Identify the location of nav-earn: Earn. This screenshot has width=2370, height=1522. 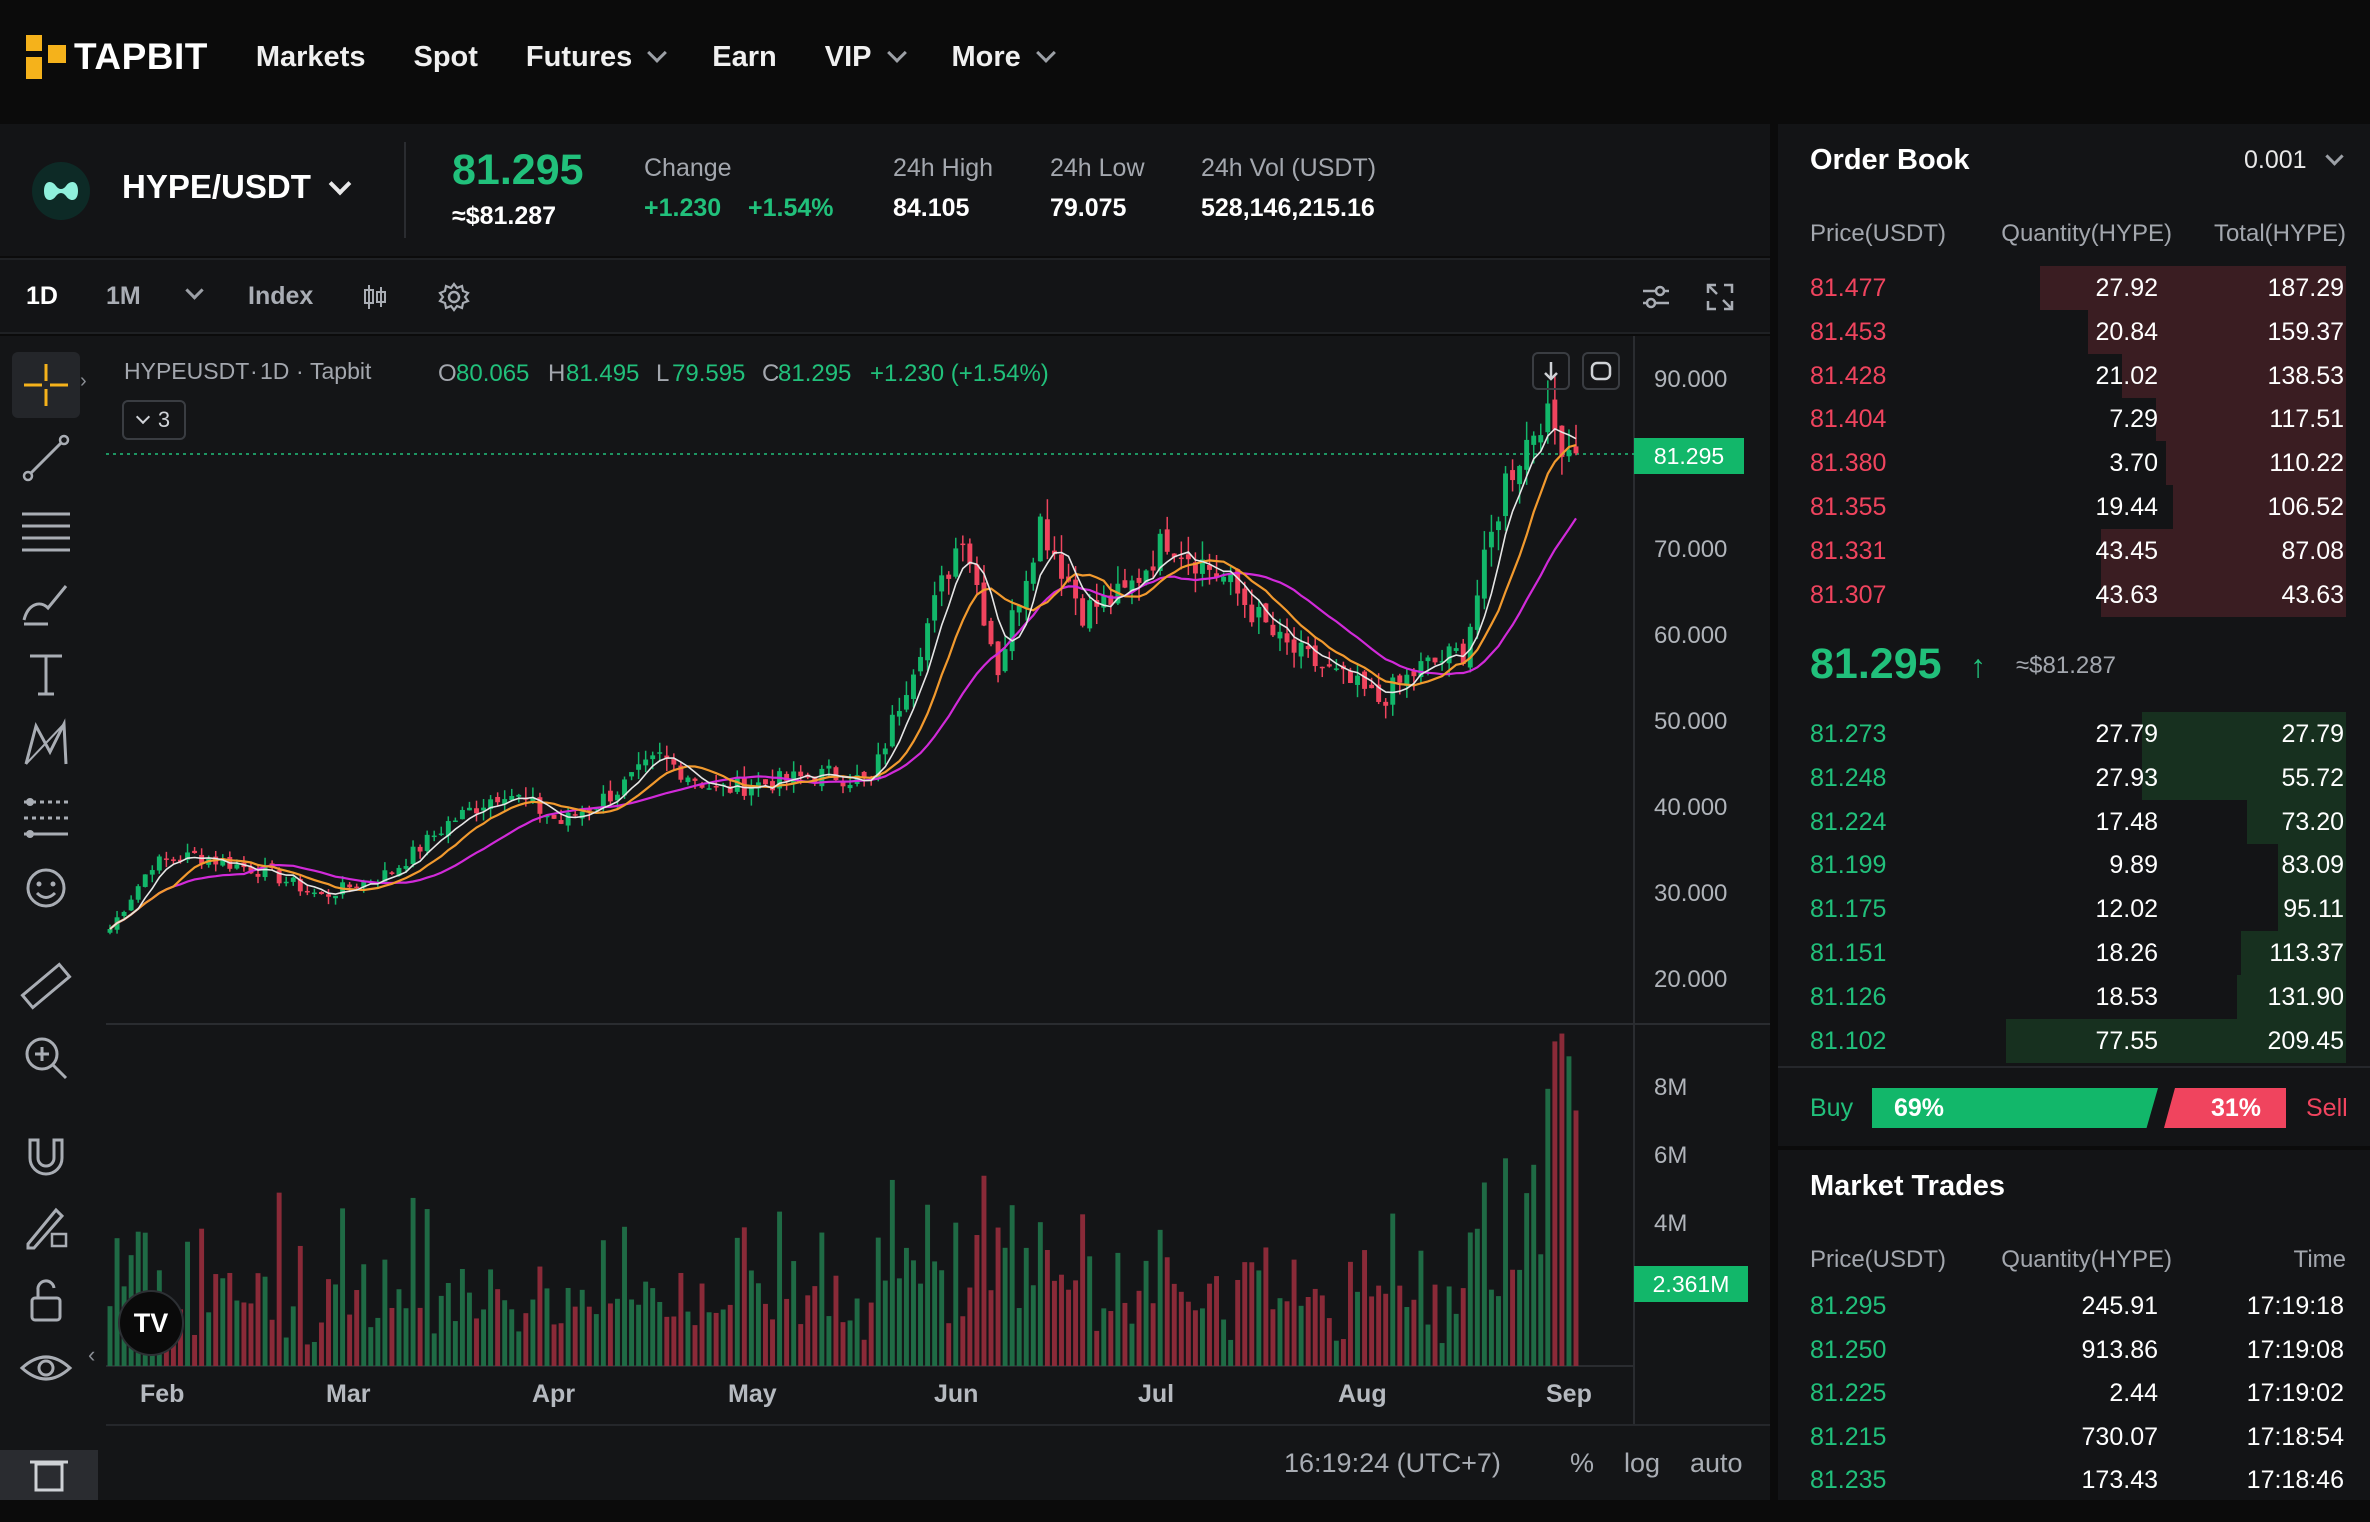
(744, 56).